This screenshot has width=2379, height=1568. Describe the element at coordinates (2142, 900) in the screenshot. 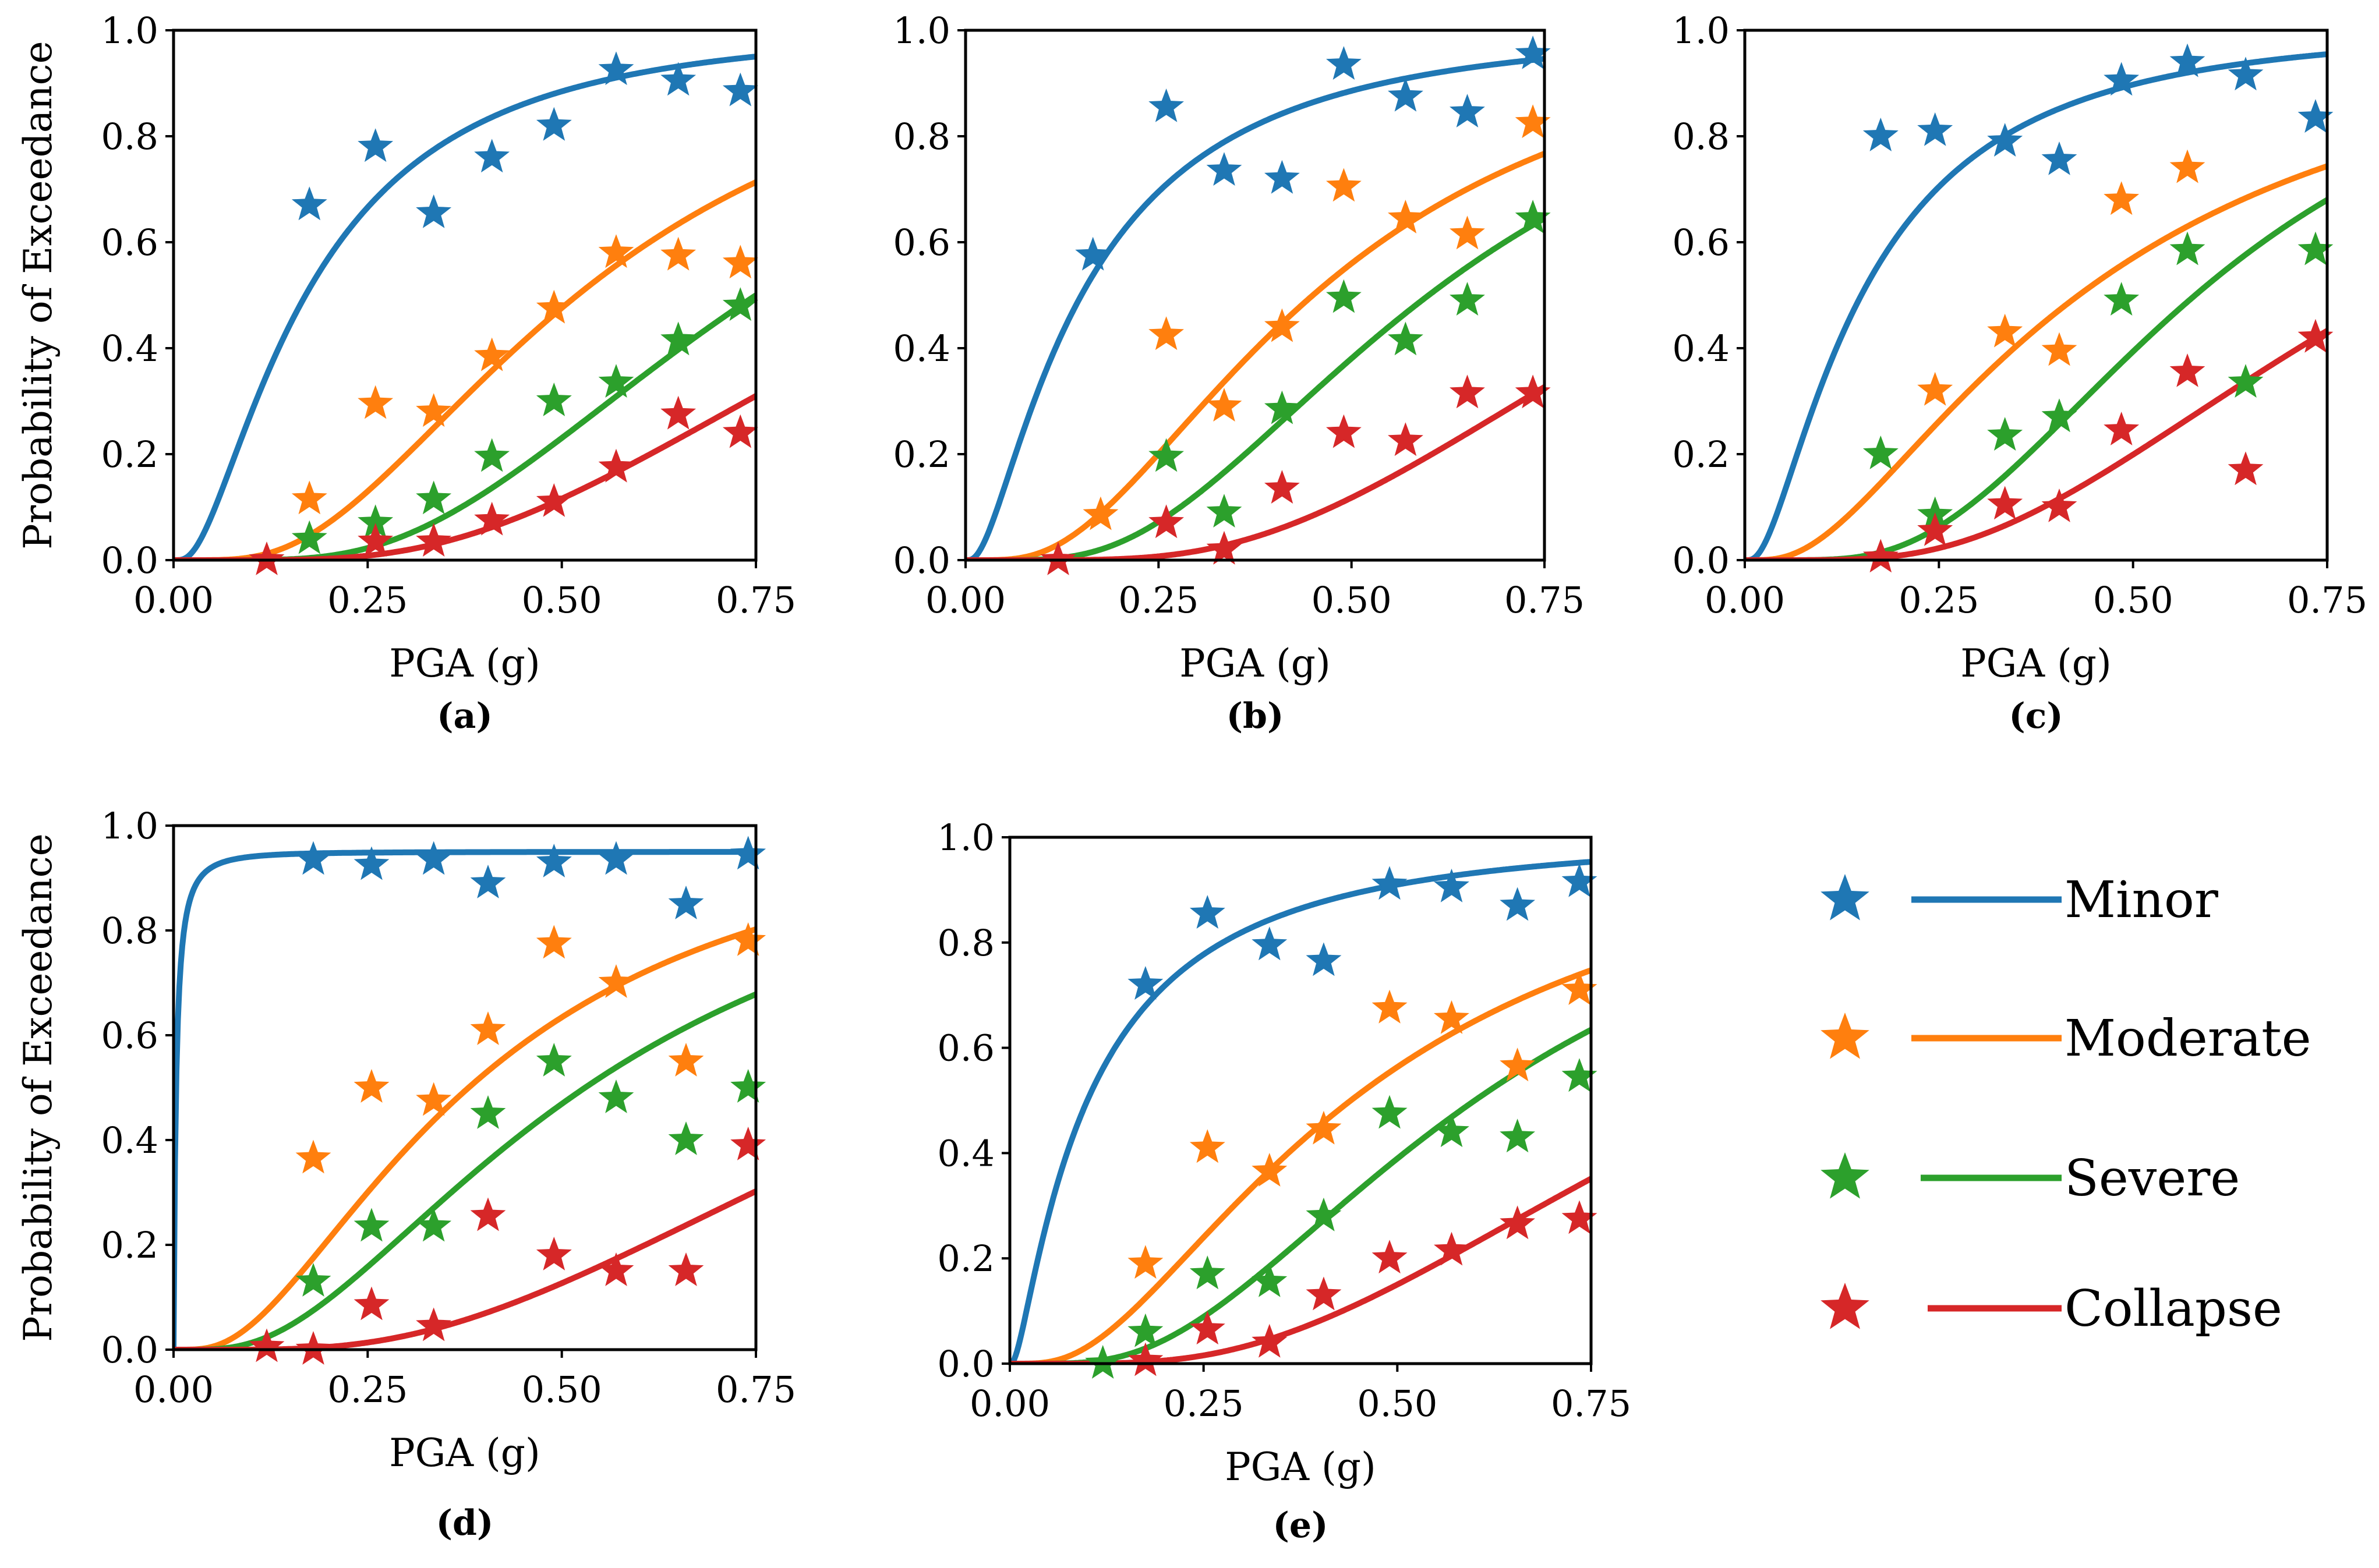

I see `legend-label-minor: Minor` at that location.